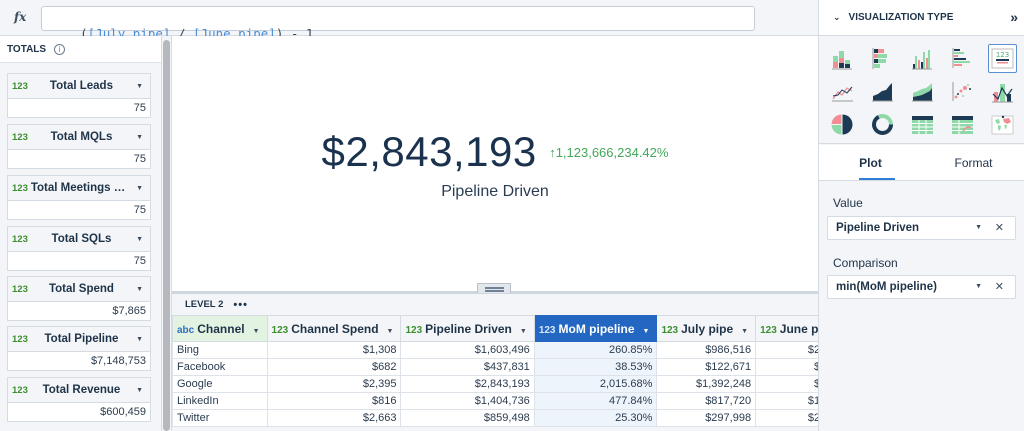  What do you see at coordinates (962, 91) in the screenshot?
I see `scatter-plot-icon` at bounding box center [962, 91].